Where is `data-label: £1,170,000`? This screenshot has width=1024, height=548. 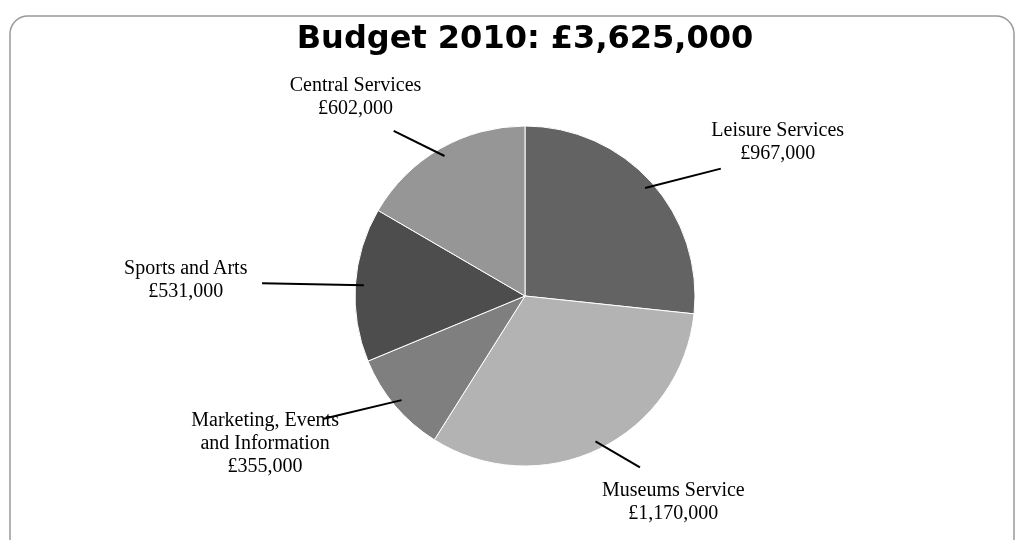 data-label: £1,170,000 is located at coordinates (673, 511).